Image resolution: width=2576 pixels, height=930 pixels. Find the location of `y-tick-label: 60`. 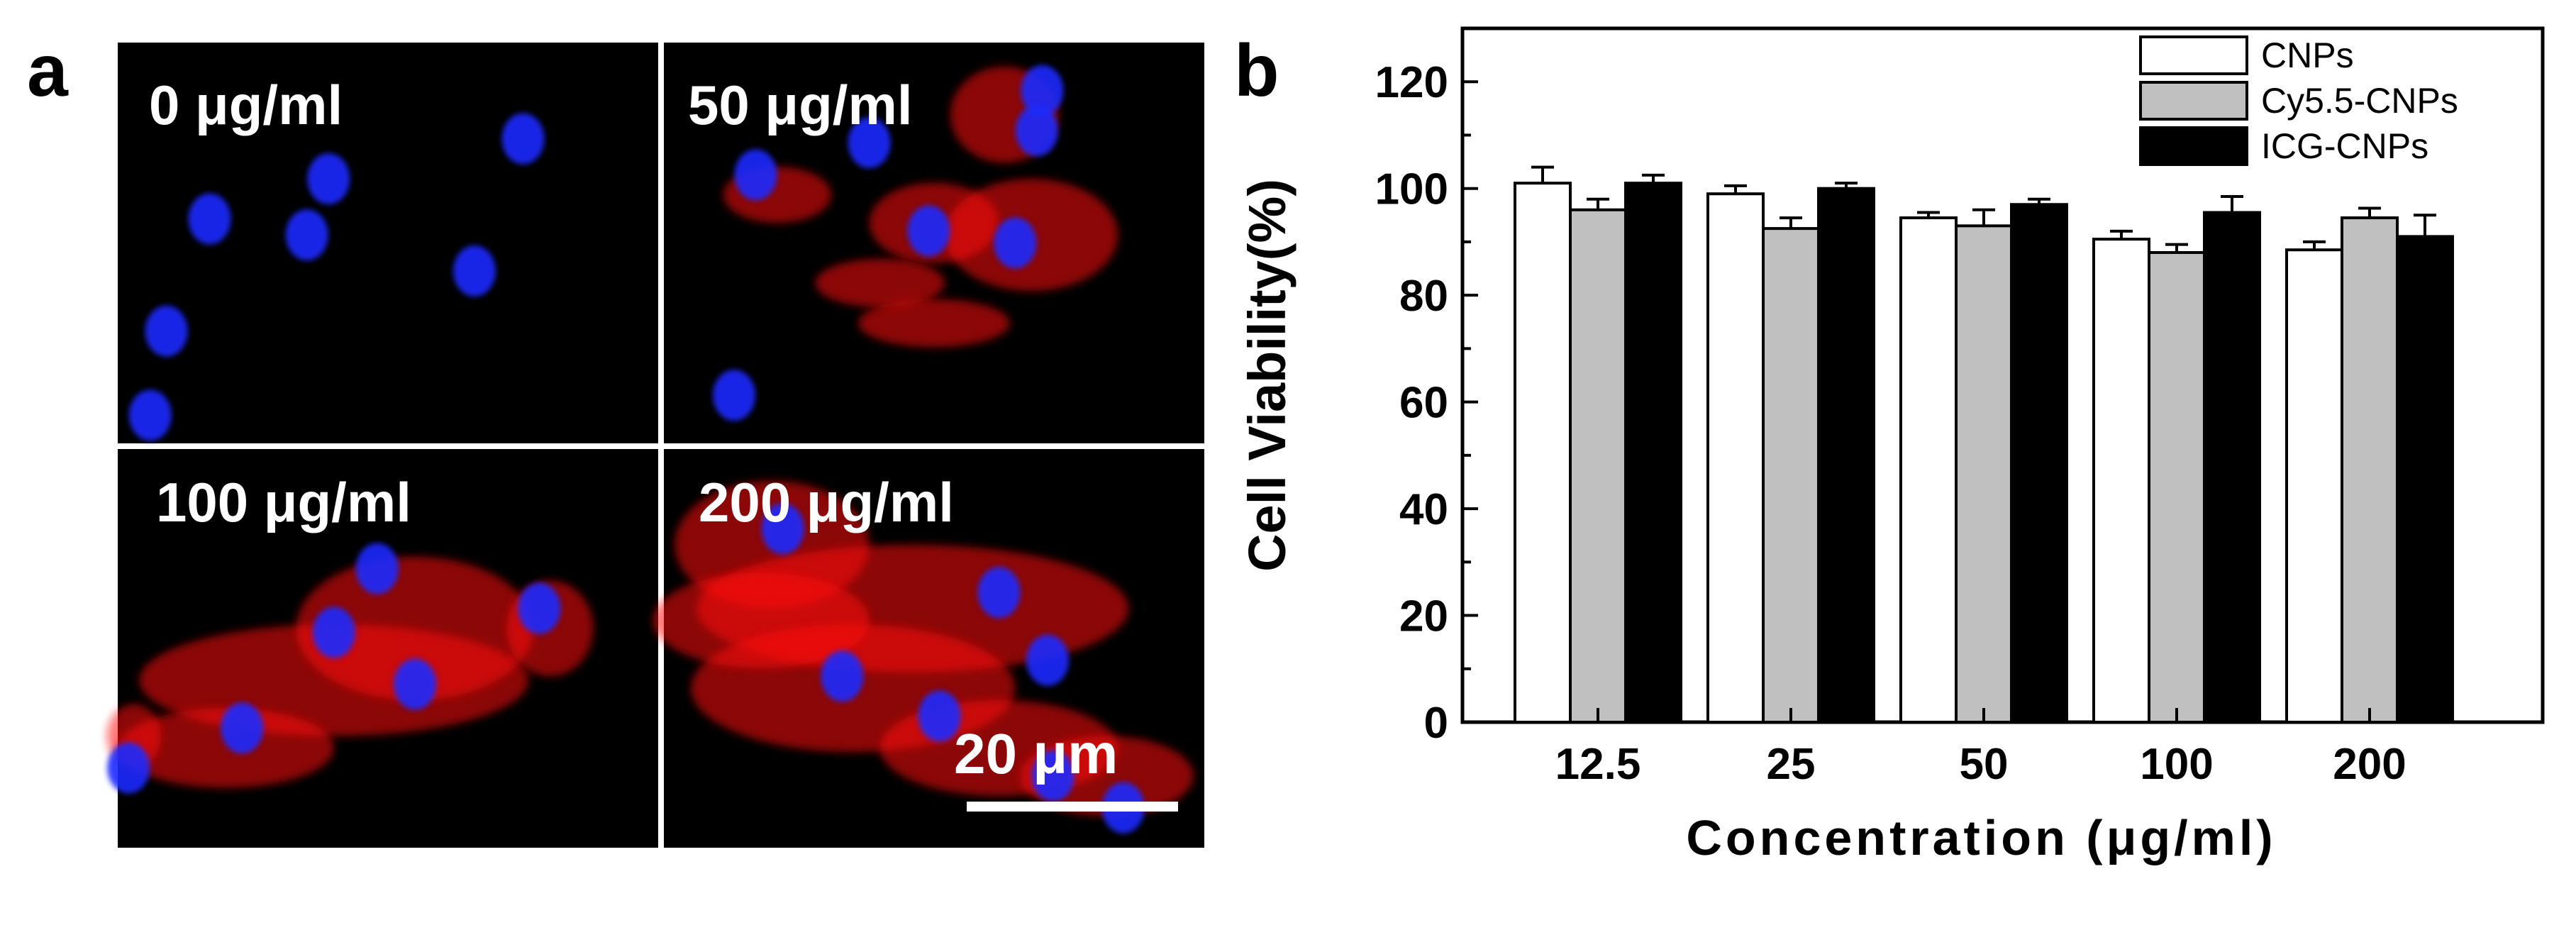

y-tick-label: 60 is located at coordinates (1423, 403).